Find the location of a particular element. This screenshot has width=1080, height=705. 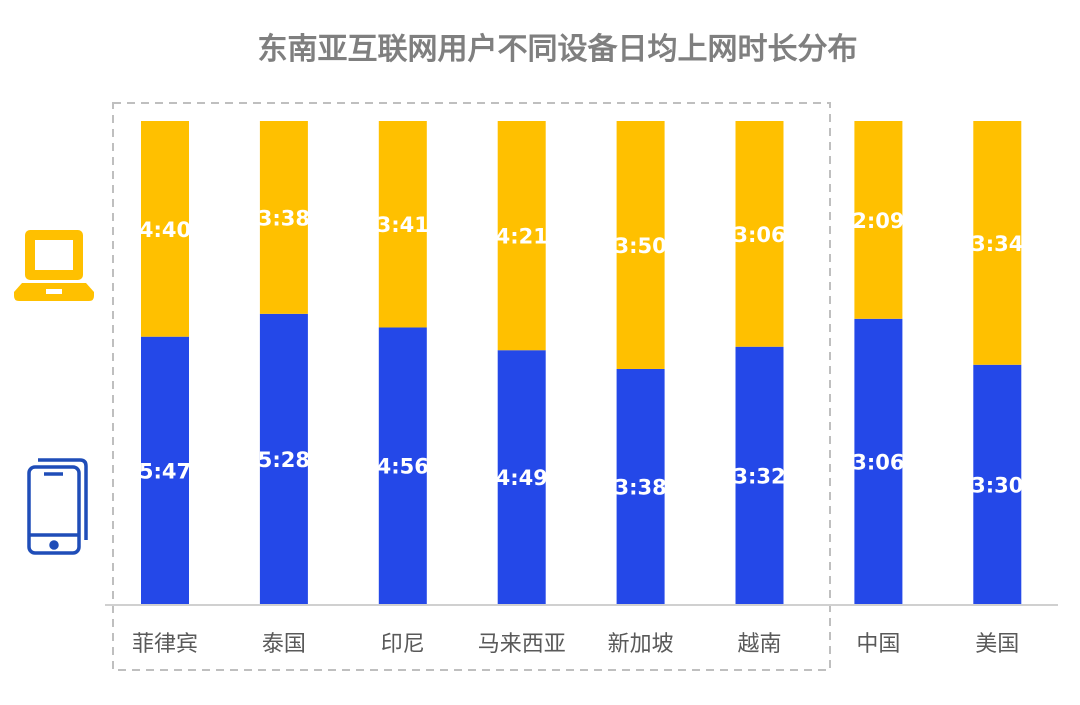

data-label-mobile: 3:32 is located at coordinates (759, 476).